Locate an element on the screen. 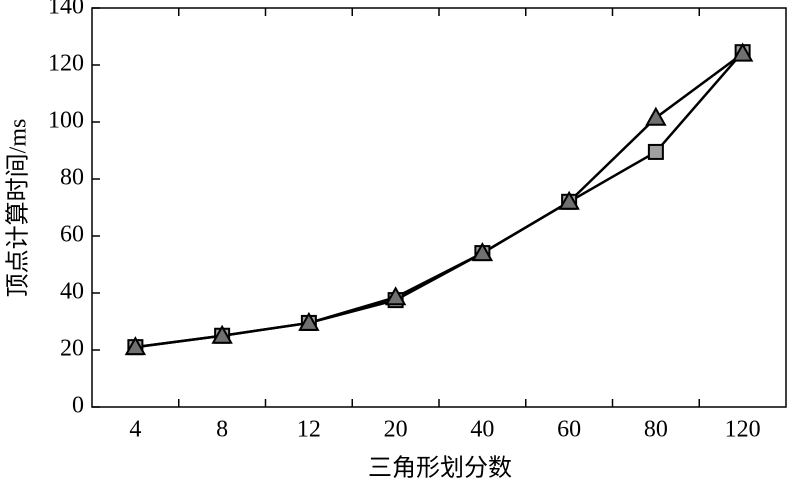  x-tick-label: 8 is located at coordinates (222, 430).